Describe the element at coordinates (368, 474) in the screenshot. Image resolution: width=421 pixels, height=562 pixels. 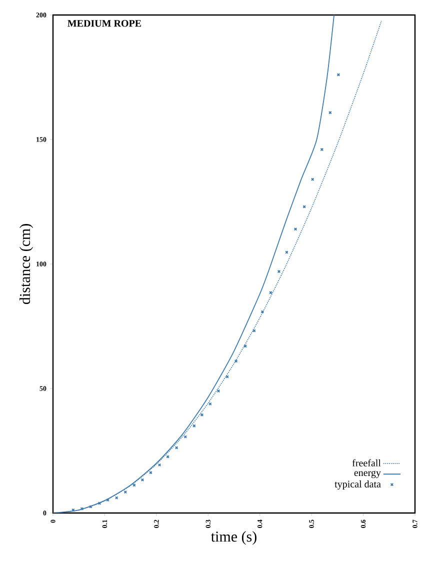
I see `legend-label: energy` at that location.